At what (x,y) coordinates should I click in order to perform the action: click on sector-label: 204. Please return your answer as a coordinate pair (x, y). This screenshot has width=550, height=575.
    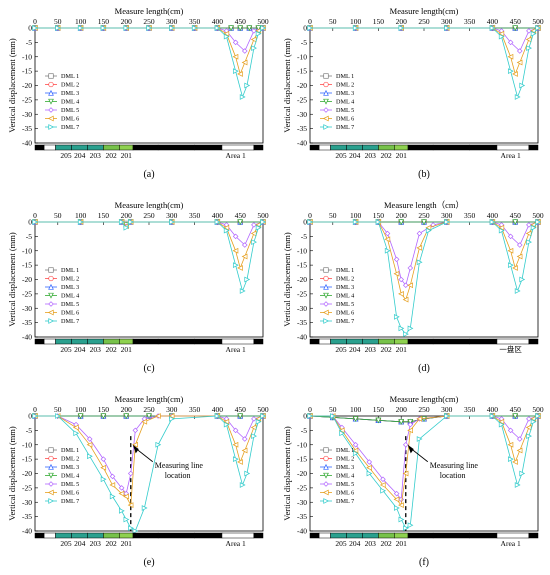
    Looking at the image, I should click on (80, 155).